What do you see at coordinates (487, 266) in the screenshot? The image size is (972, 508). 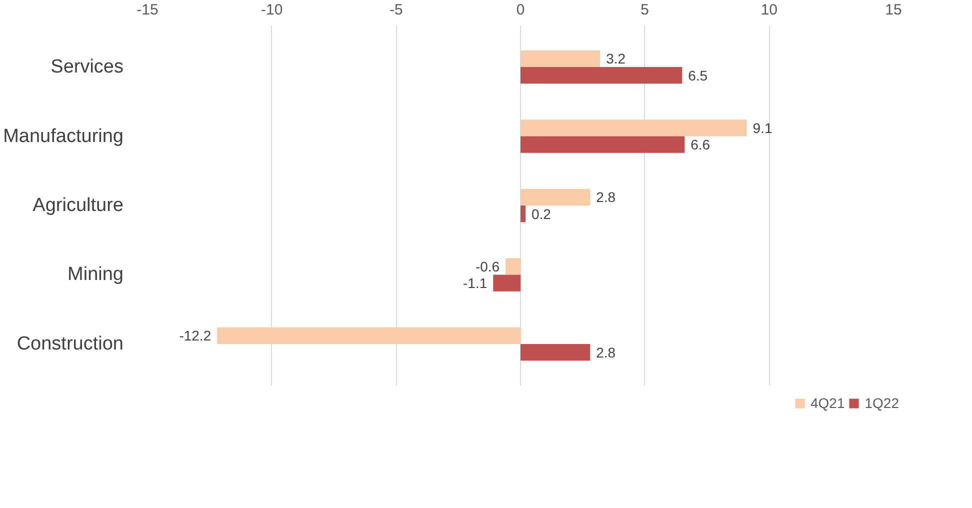 I see `data-label: -0.6` at bounding box center [487, 266].